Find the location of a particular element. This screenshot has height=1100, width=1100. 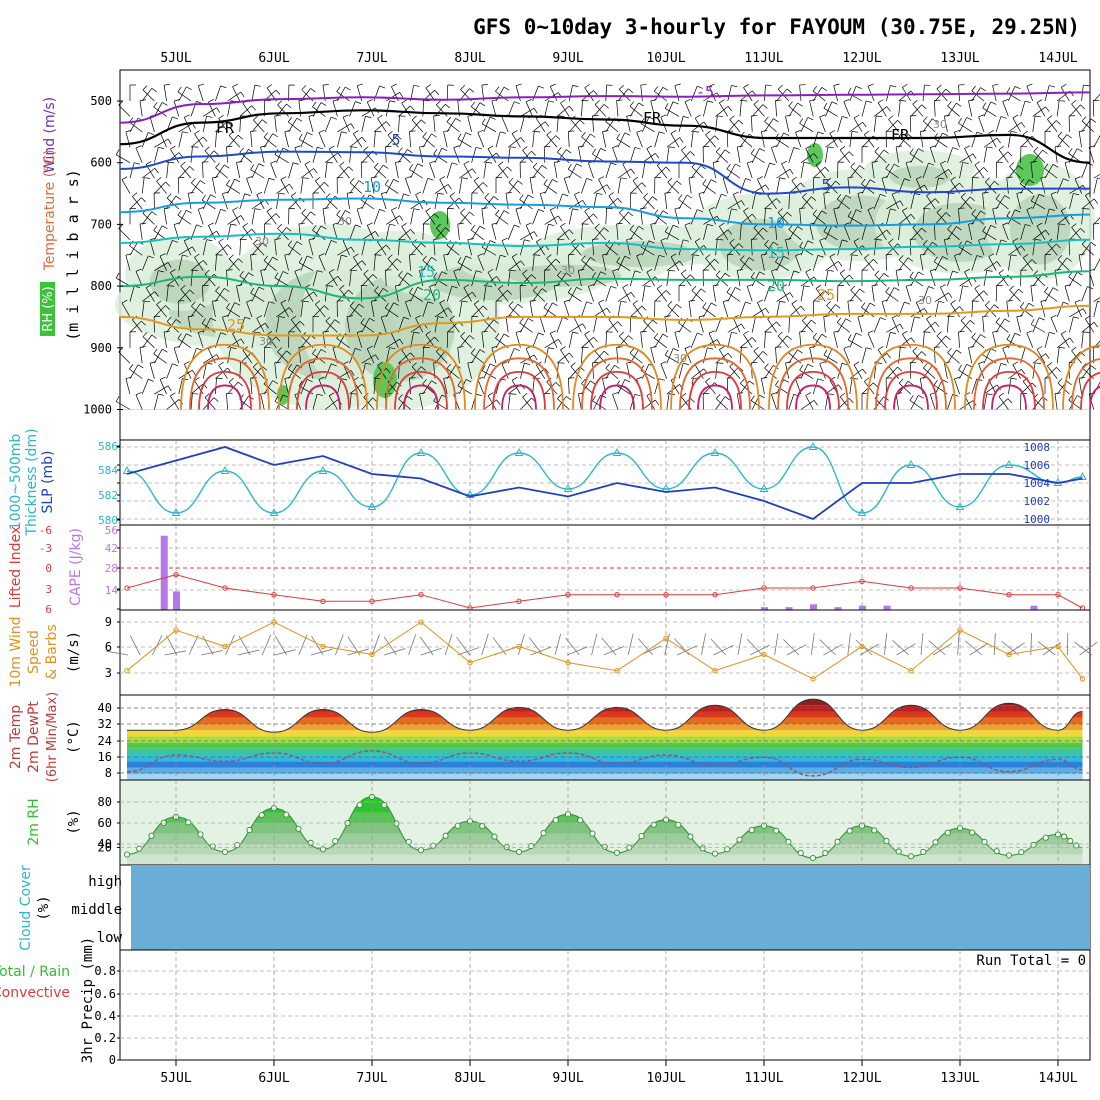

bottom-date-2: 7JUL is located at coordinates (371, 1078).